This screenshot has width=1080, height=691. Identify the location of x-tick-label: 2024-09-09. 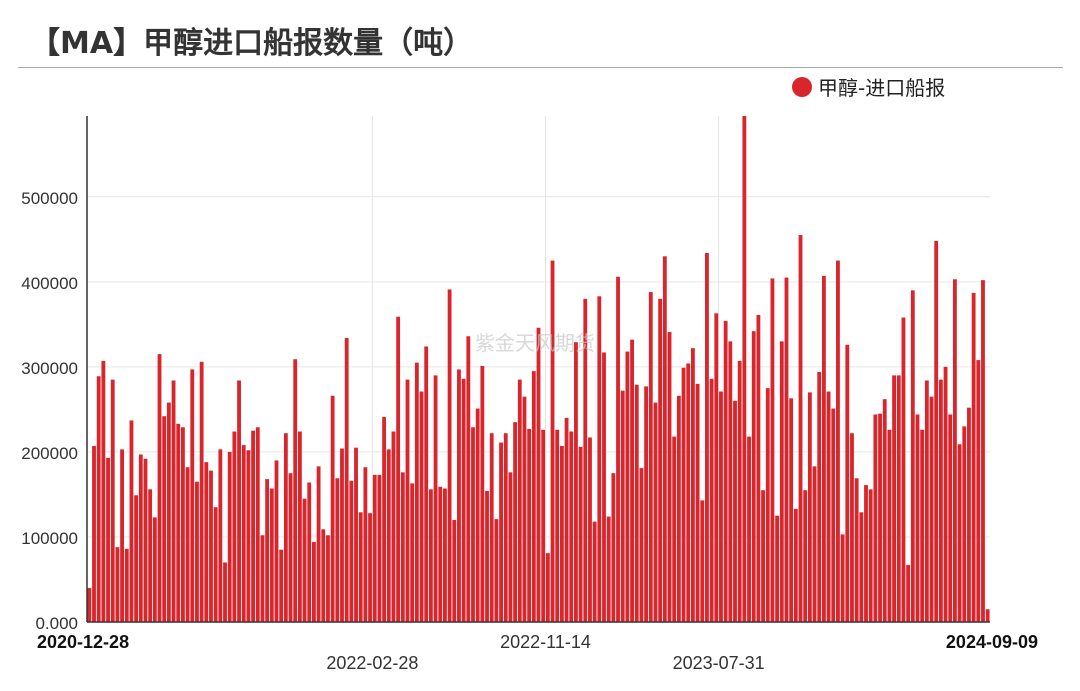
(992, 642).